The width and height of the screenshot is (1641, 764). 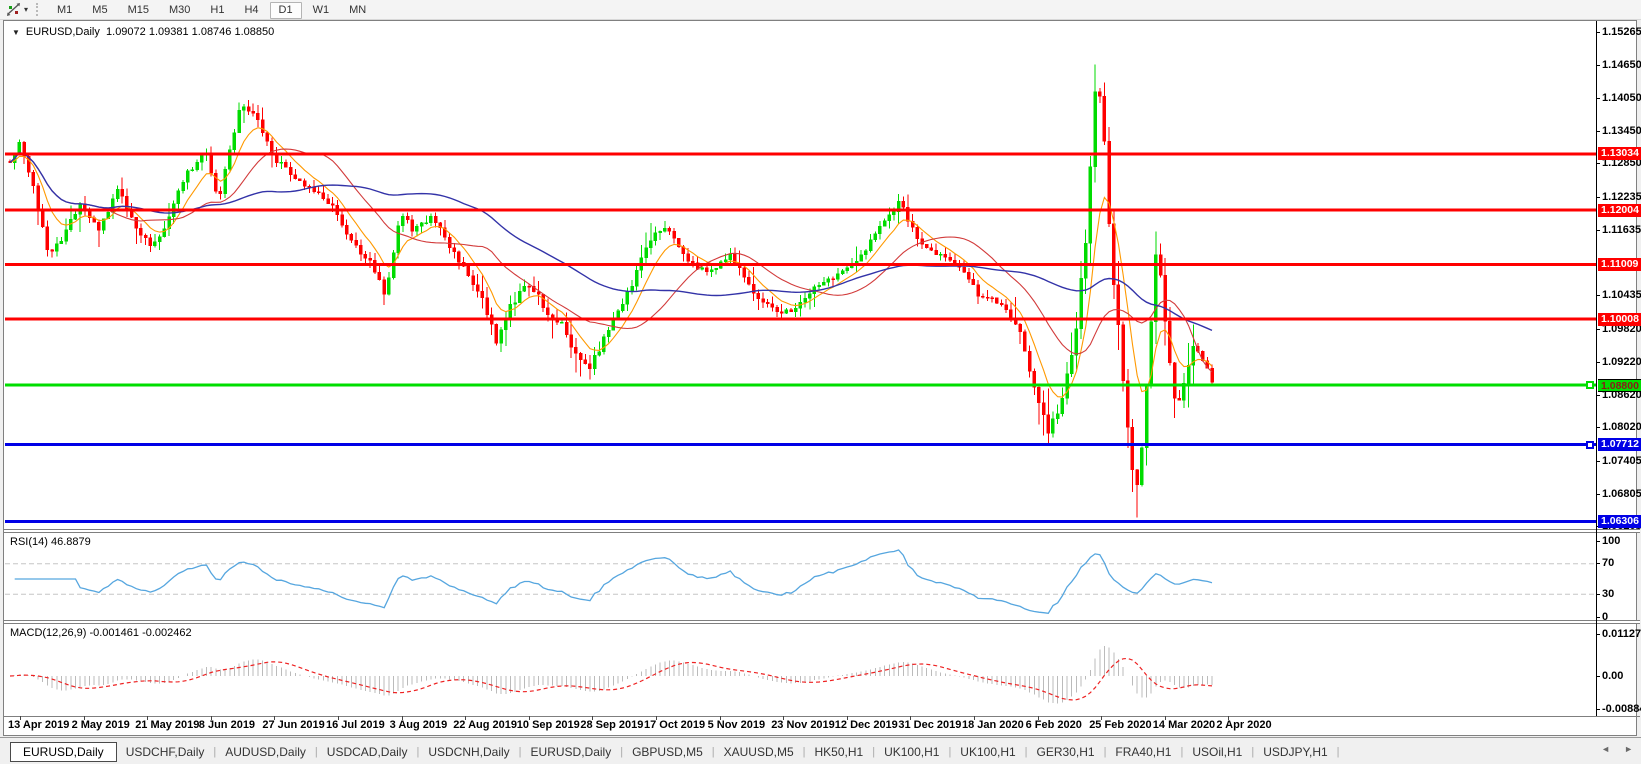 I want to click on date-label: 8 Jun 2019, so click(x=227, y=725).